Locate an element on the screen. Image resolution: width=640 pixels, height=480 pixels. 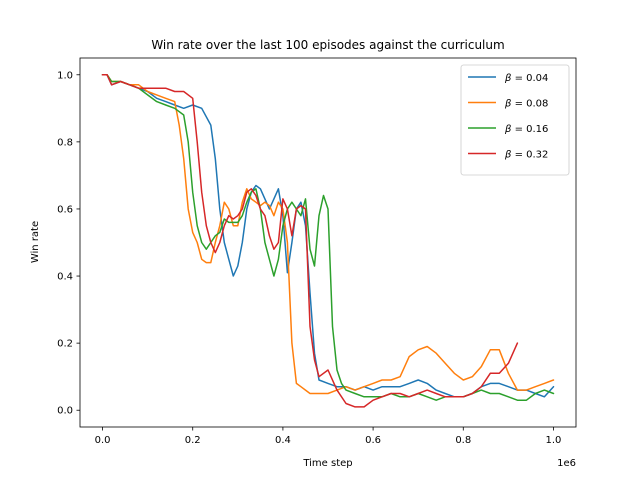
legend-entry-value: 0.08 is located at coordinates (537, 104).